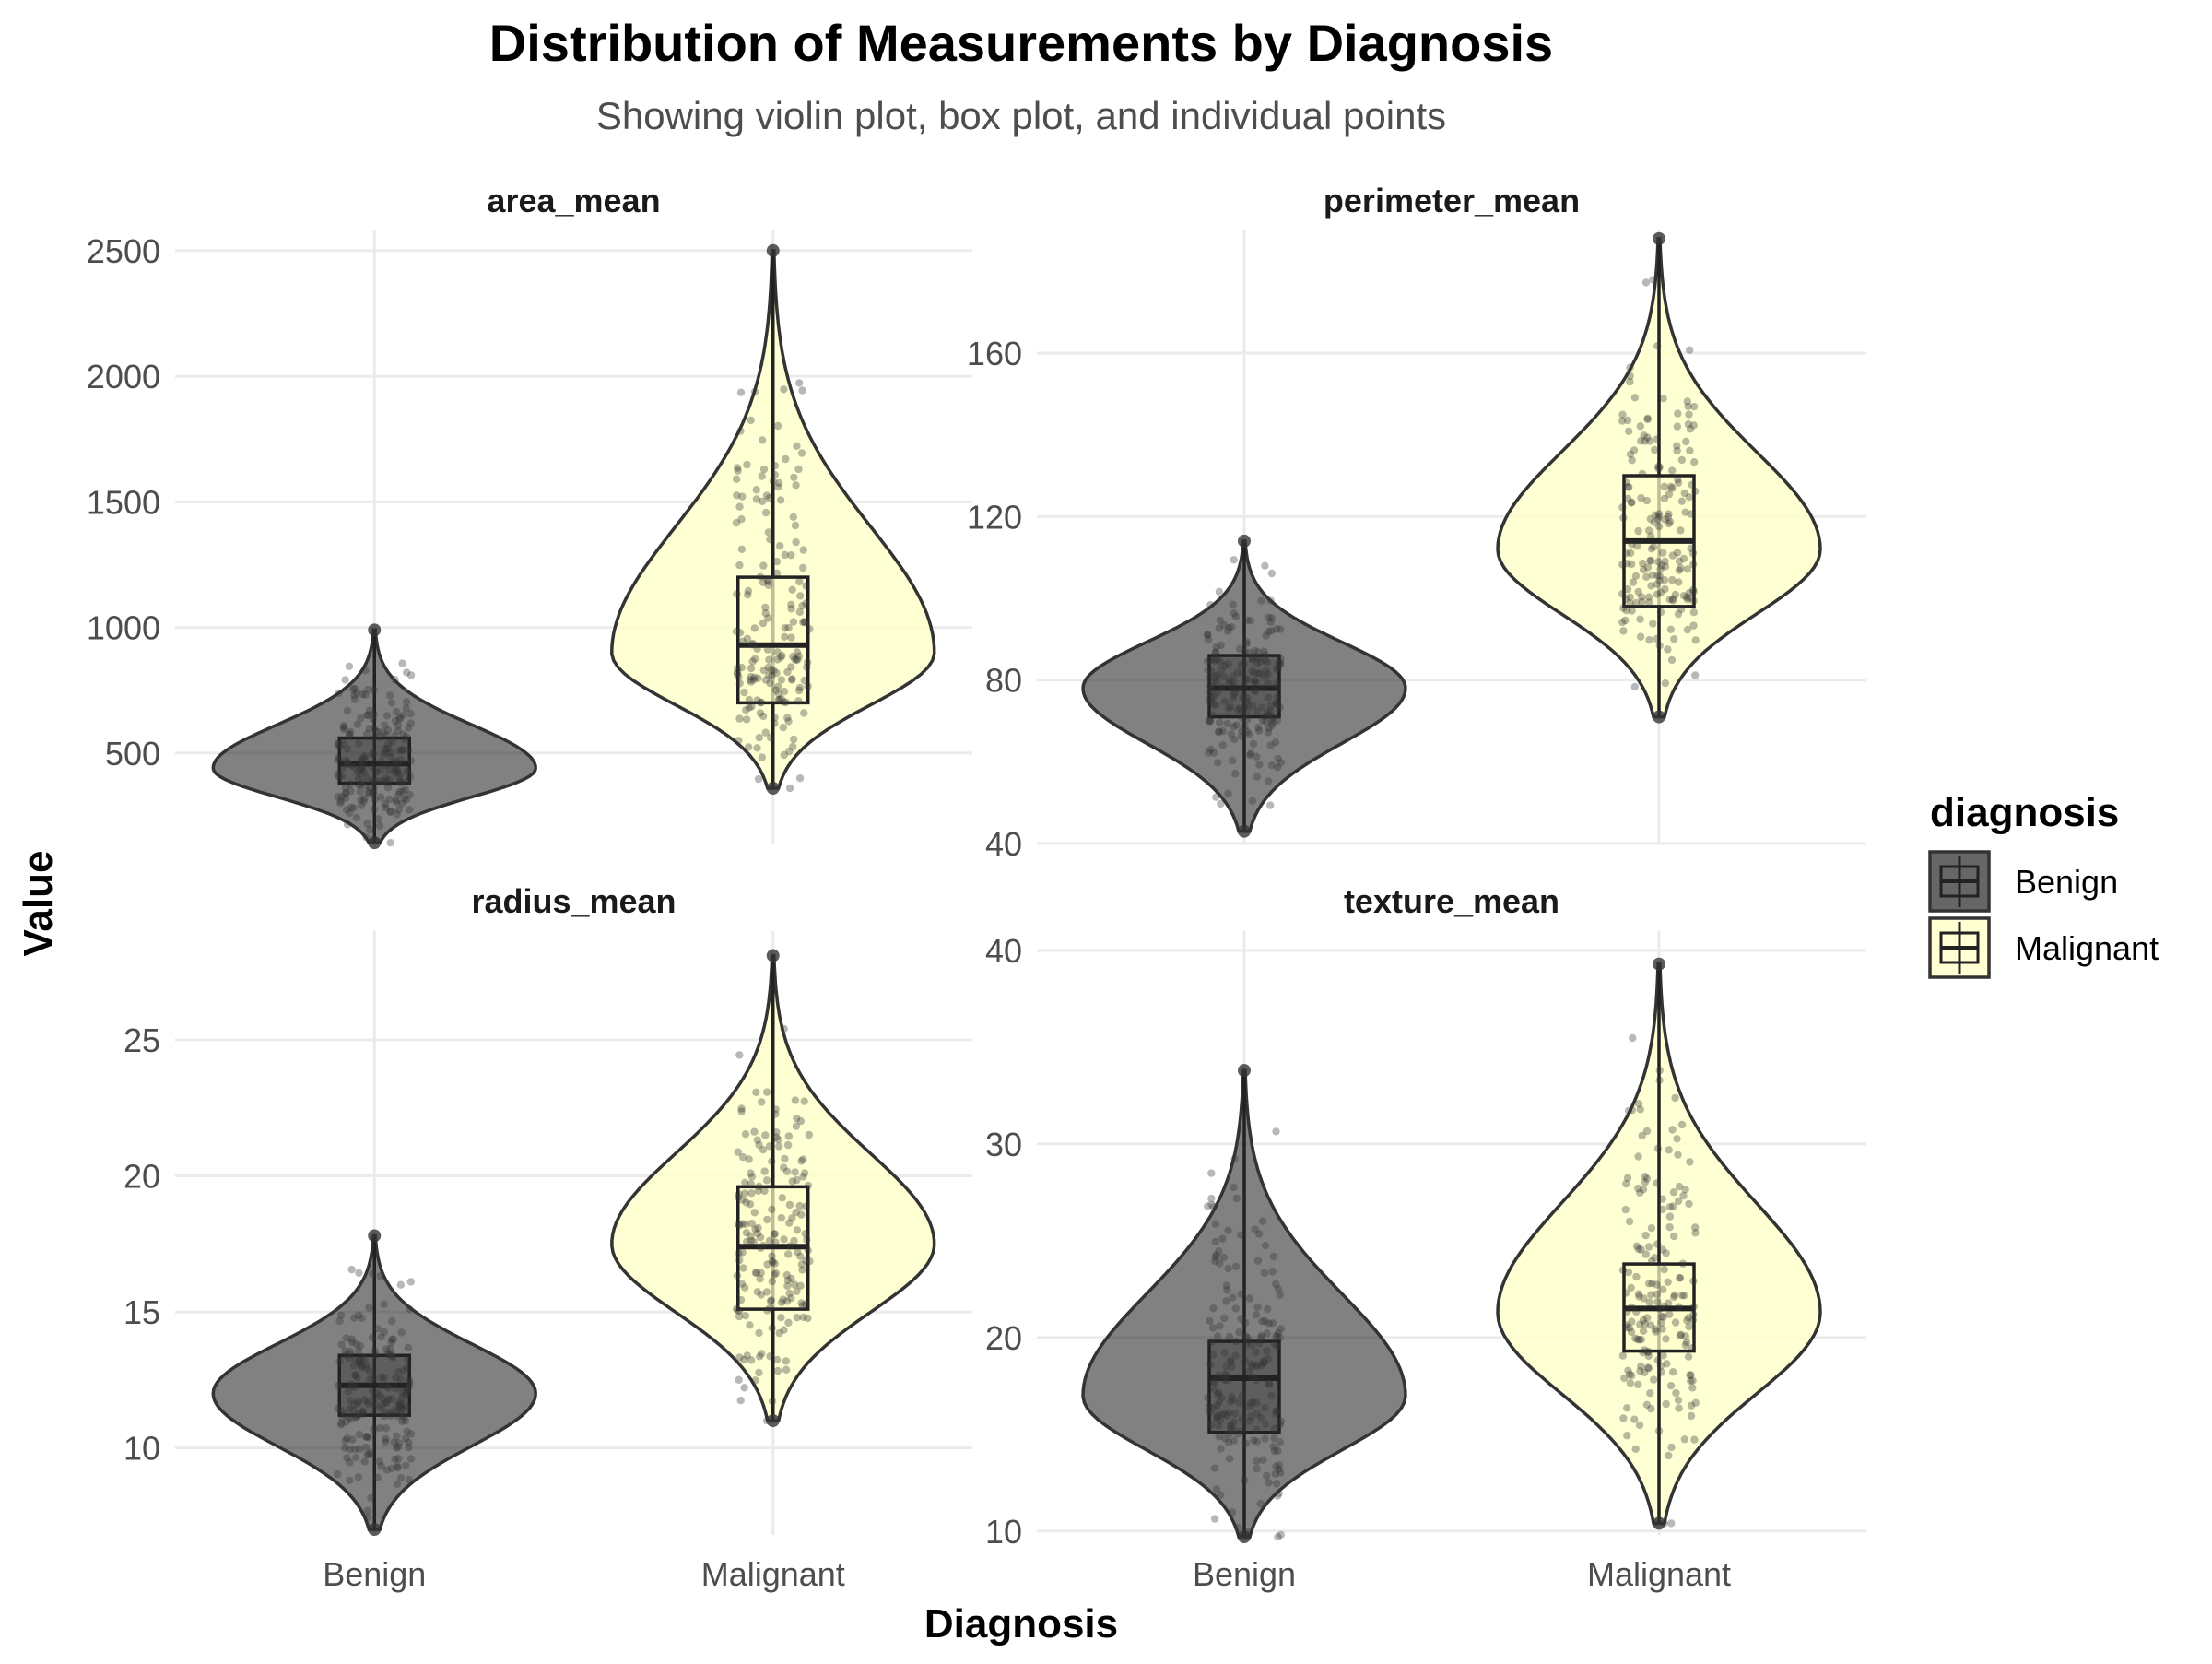  Describe the element at coordinates (123, 251) in the screenshot. I see `y-tick-label: 2500` at that location.